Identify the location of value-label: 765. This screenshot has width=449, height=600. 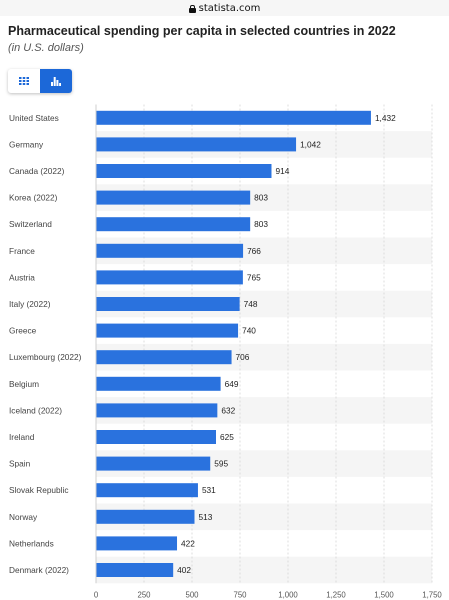
(254, 277).